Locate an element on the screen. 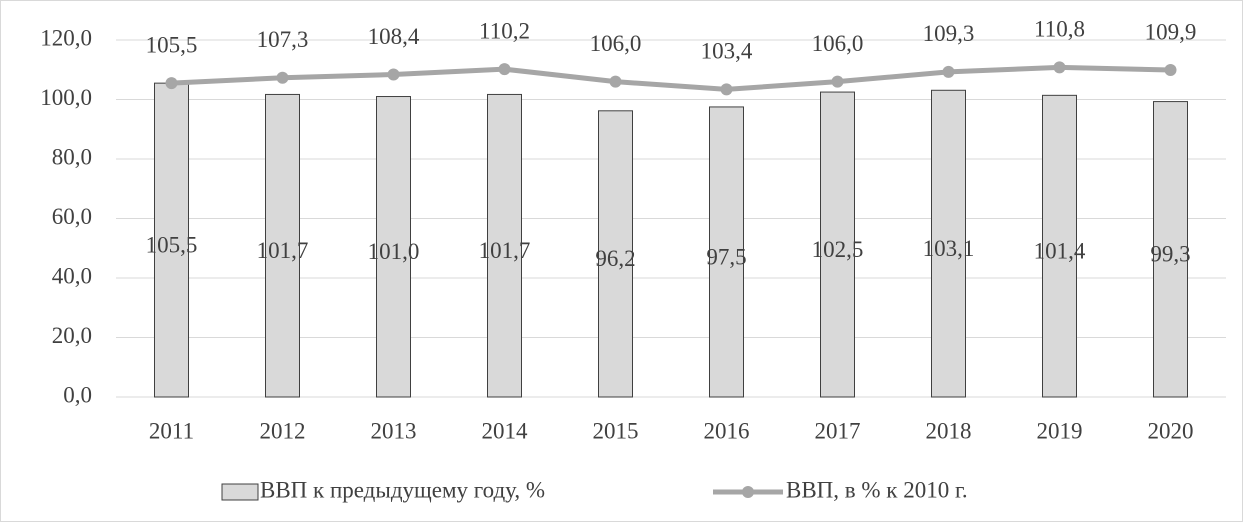  legend-marker is located at coordinates (748, 492).